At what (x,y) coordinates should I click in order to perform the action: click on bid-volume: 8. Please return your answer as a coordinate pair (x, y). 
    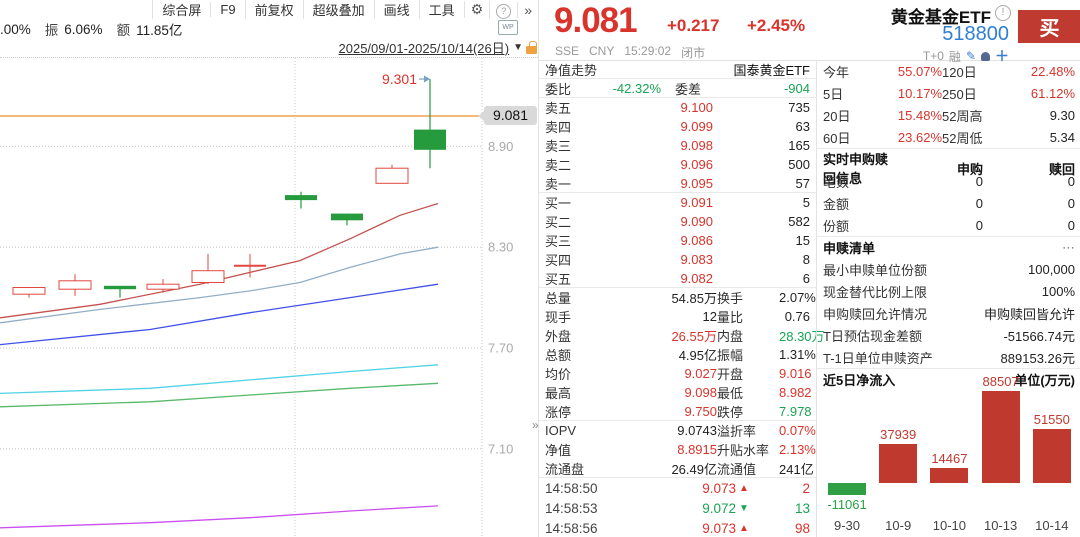
    Looking at the image, I should click on (806, 259).